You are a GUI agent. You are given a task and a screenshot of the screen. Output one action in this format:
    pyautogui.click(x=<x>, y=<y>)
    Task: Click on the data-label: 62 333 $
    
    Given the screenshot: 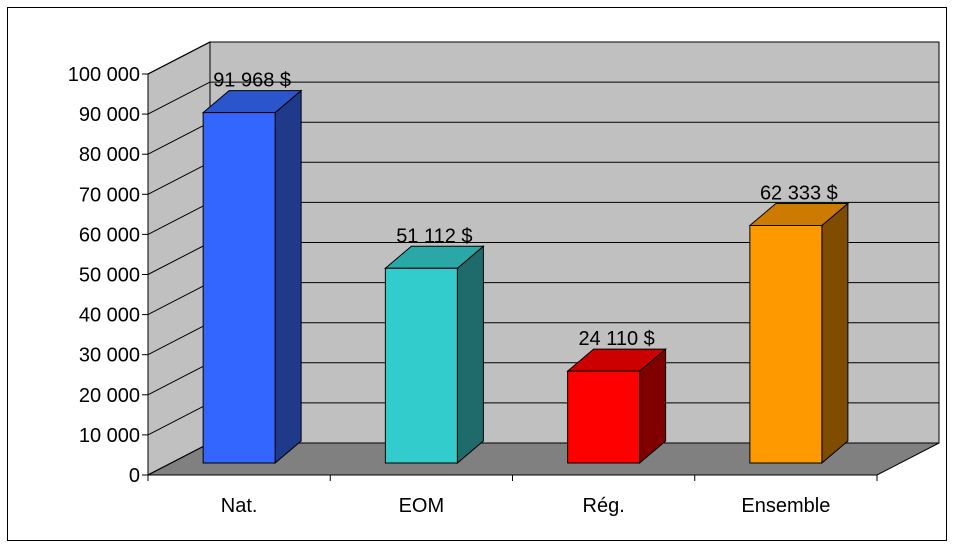 What is the action you would take?
    pyautogui.click(x=799, y=194)
    